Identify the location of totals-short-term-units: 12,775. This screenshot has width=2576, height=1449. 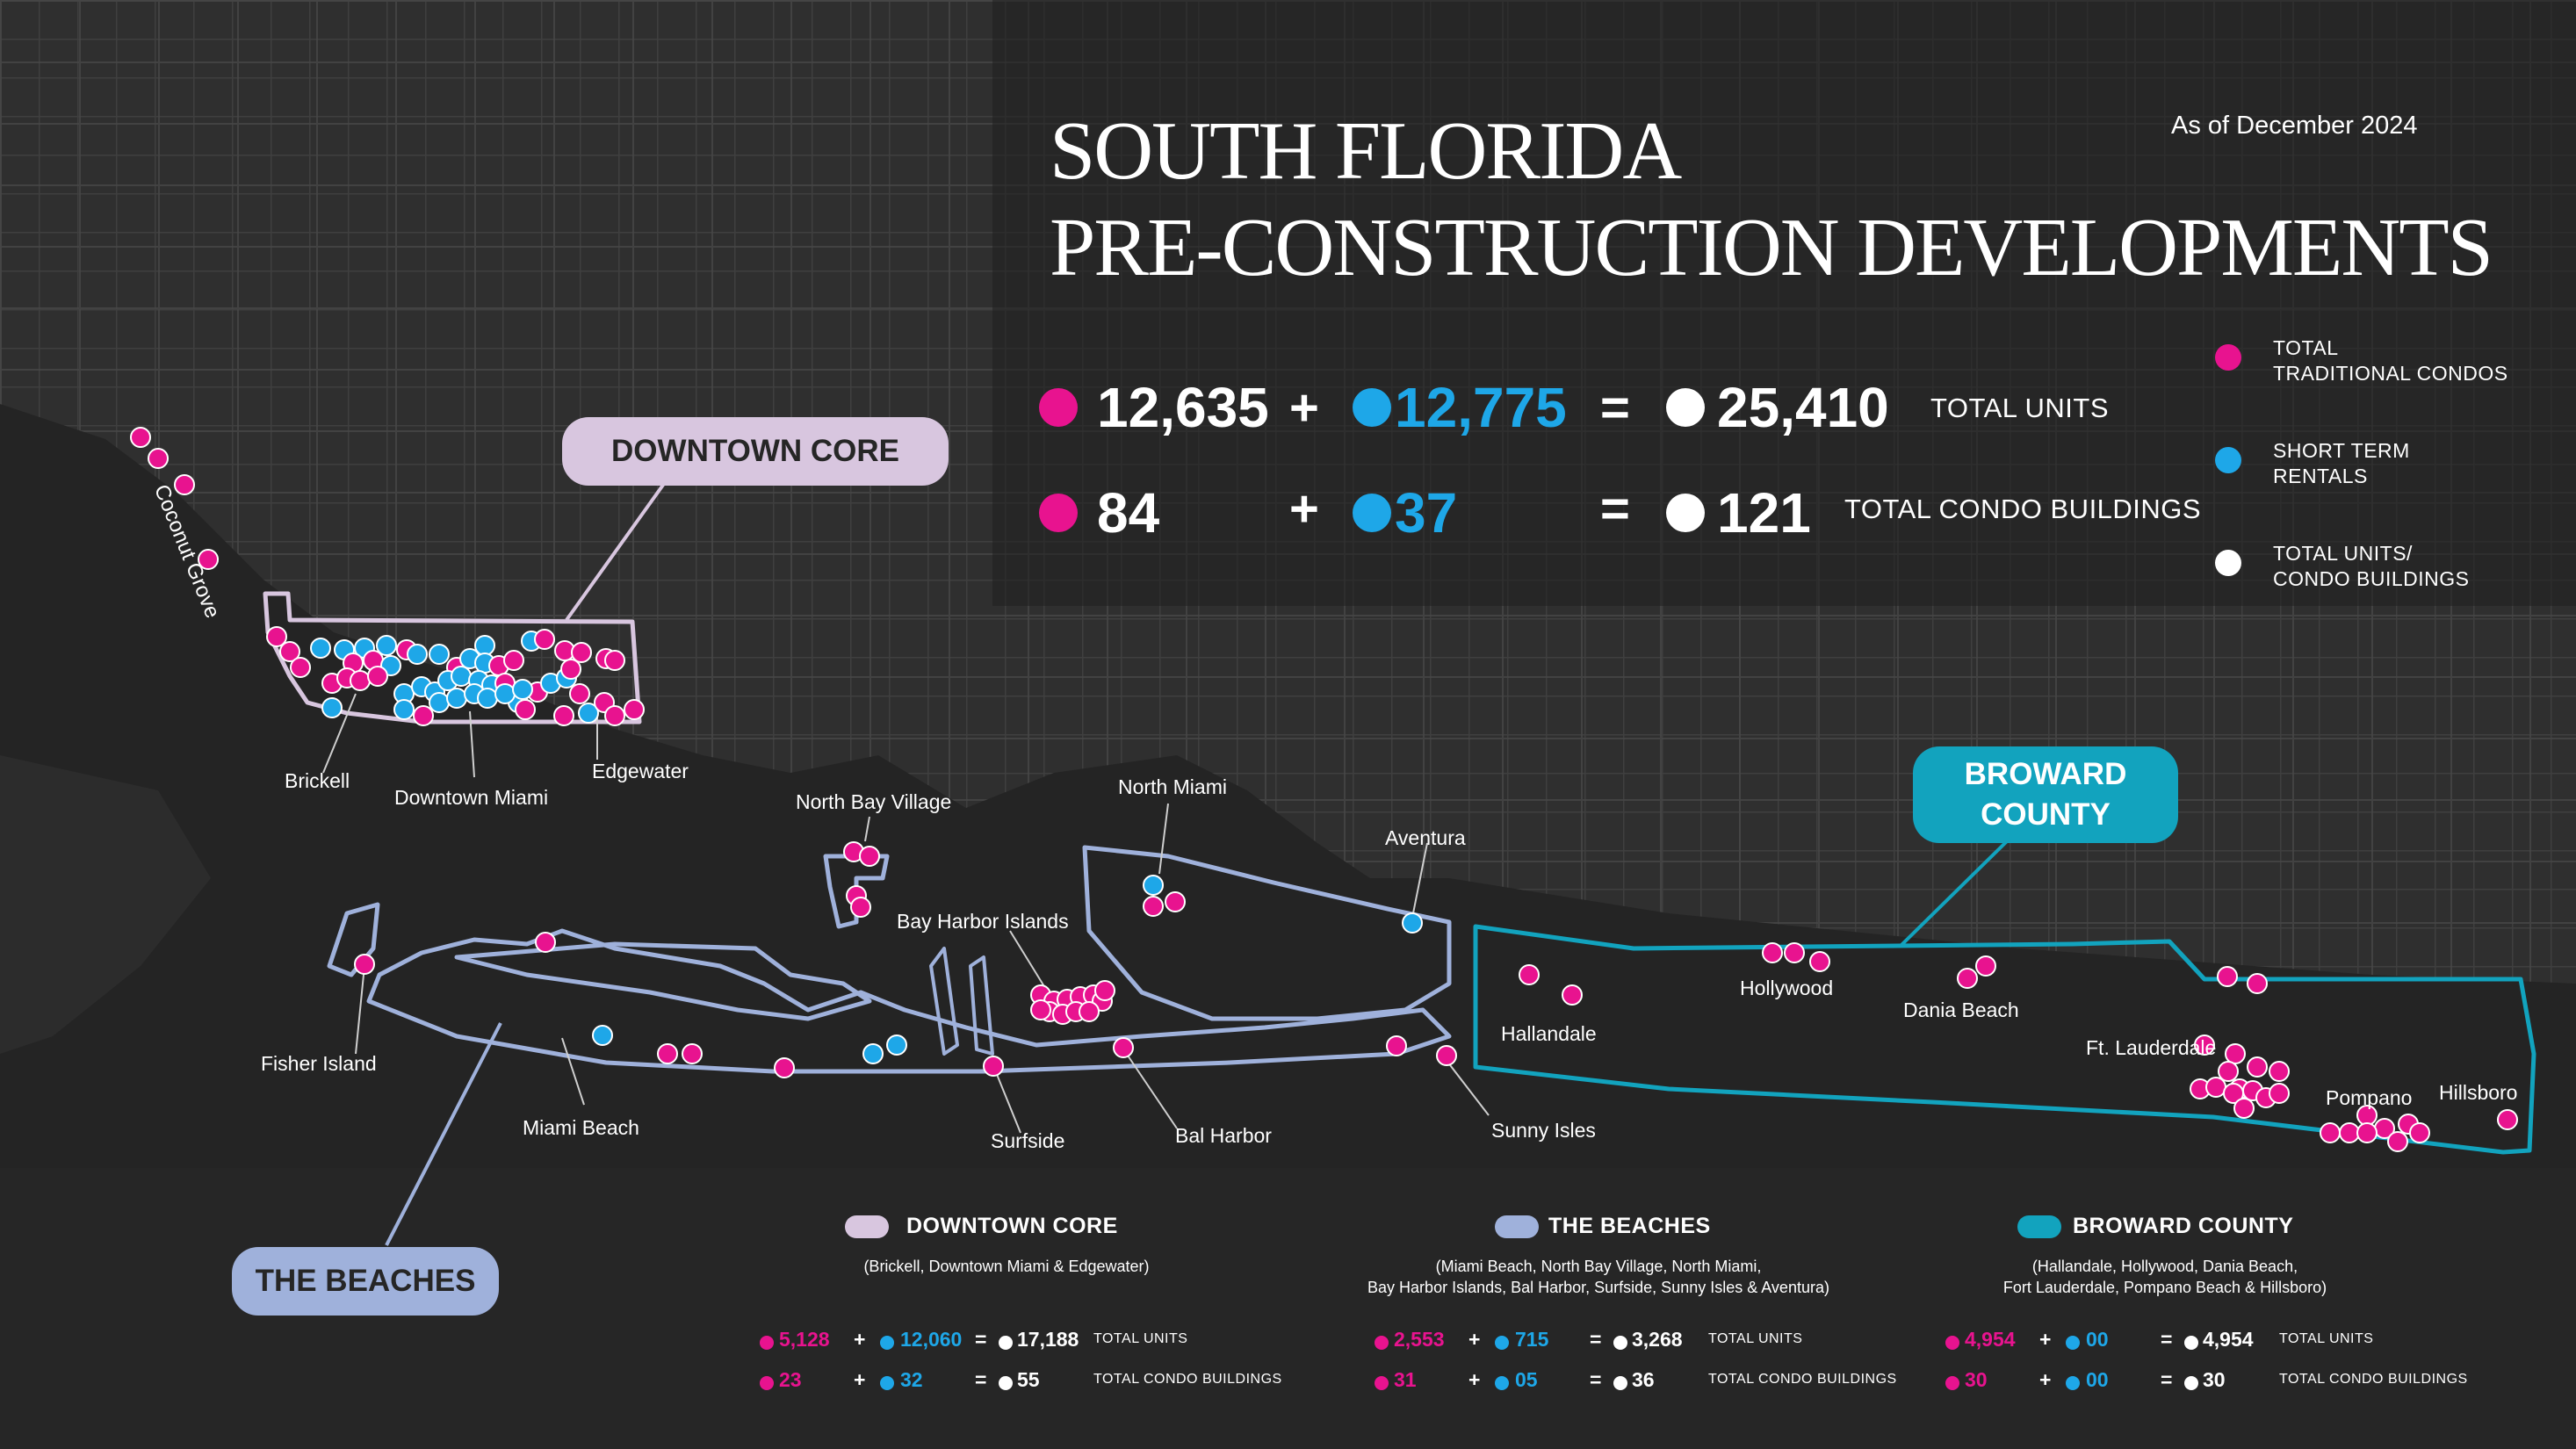
(1460, 407).